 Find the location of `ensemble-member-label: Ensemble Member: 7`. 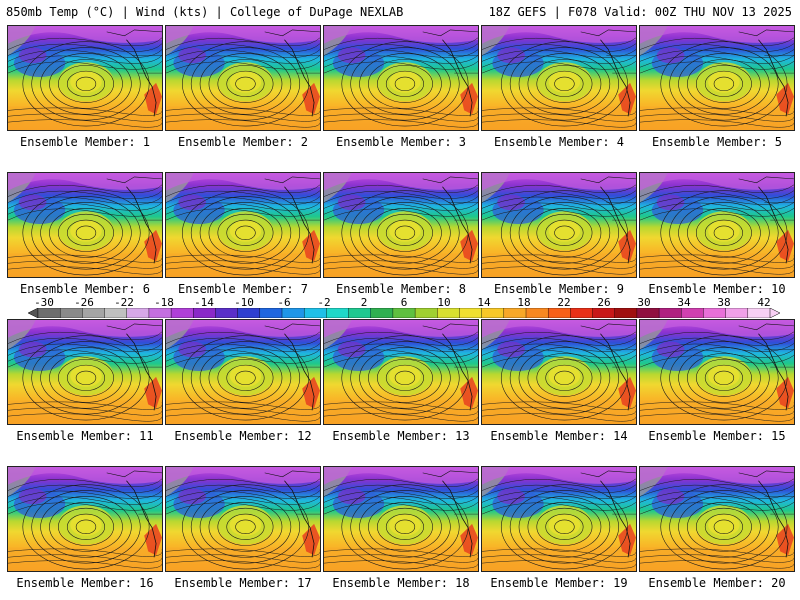

ensemble-member-label: Ensemble Member: 7 is located at coordinates (243, 289).